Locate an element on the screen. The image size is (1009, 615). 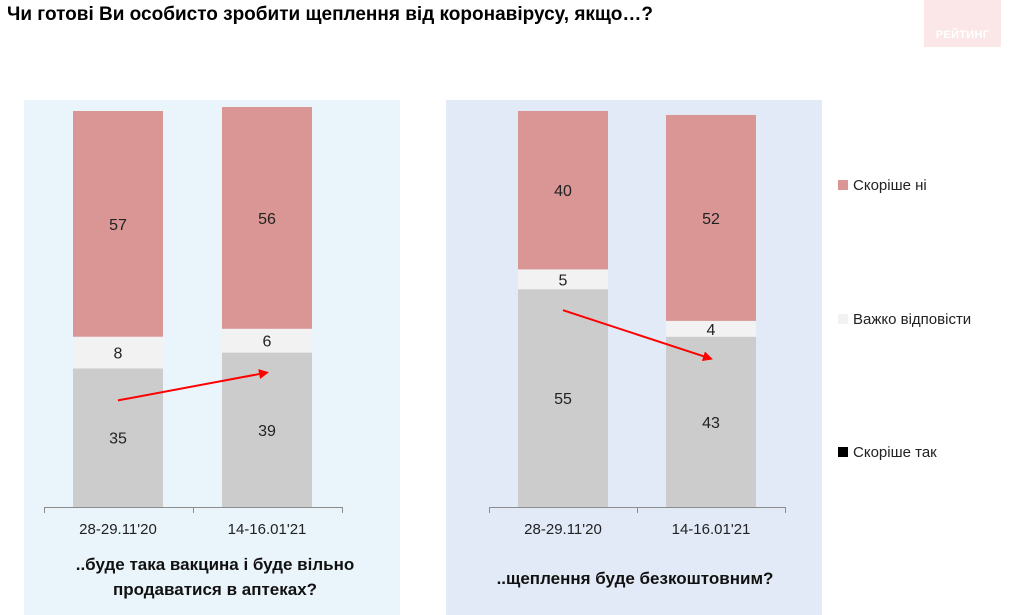
data-label: 40 is located at coordinates (563, 191).